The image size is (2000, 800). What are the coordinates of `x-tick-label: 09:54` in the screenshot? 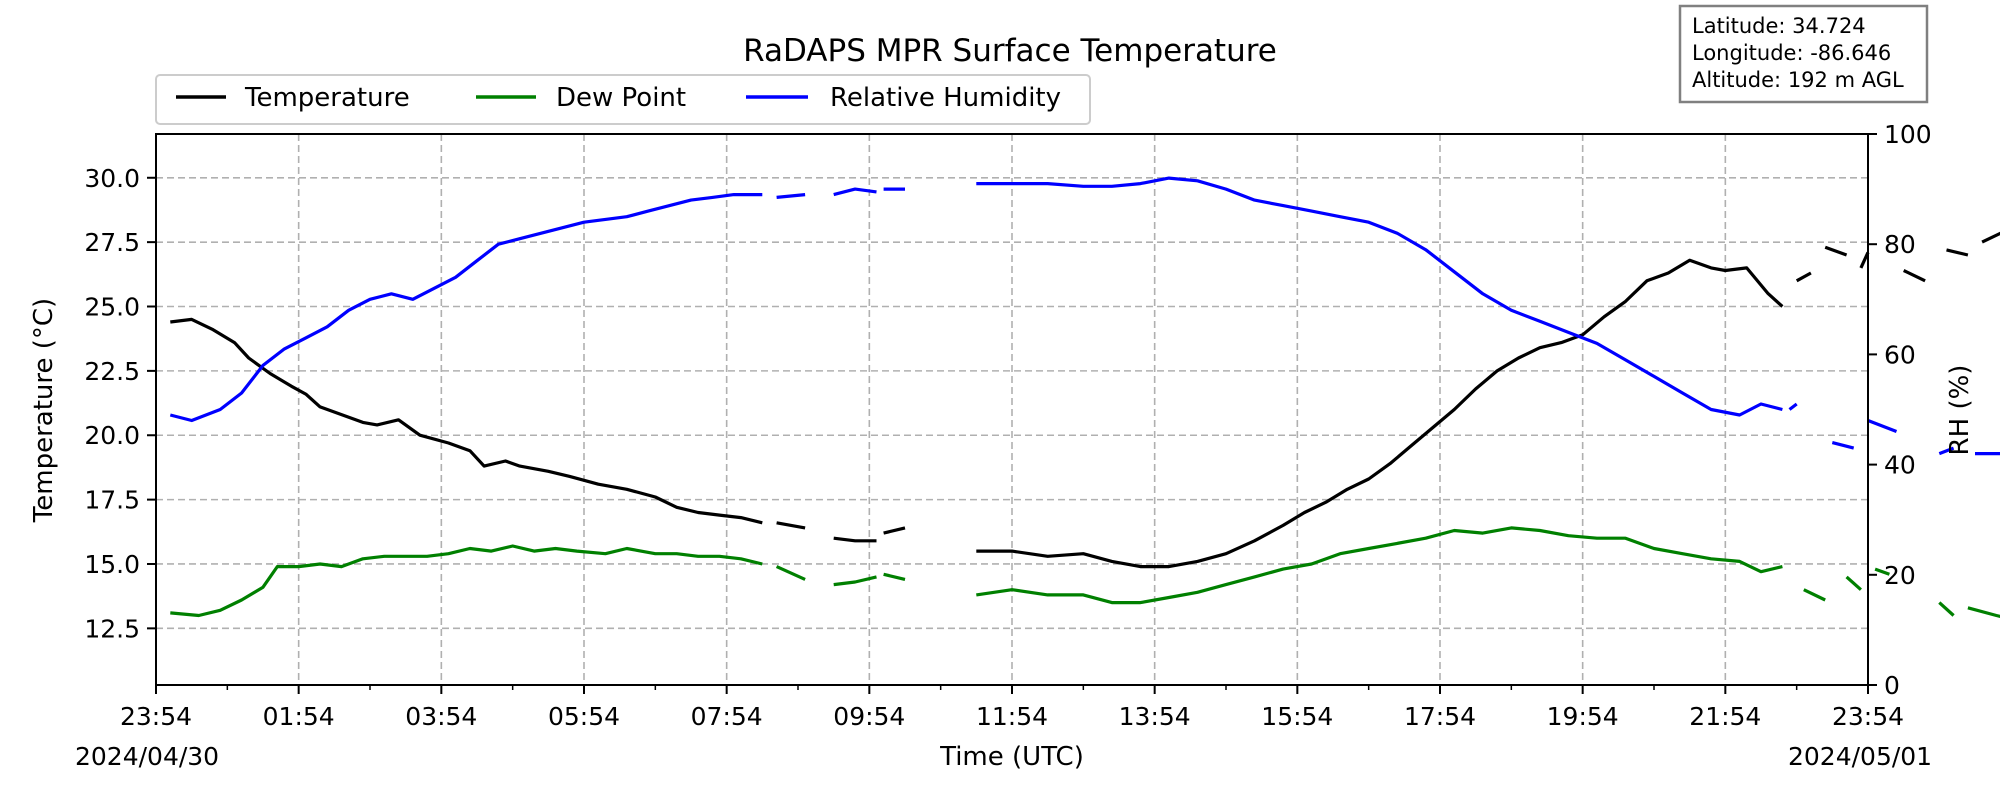 It's located at (869, 716).